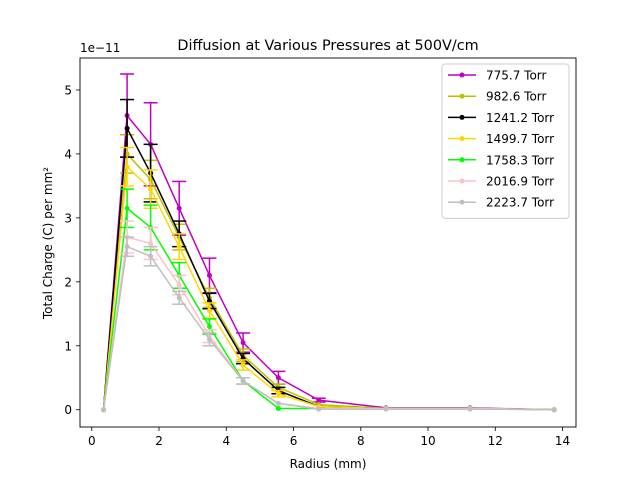 This screenshot has height=480, width=640. I want to click on legend-label: 2223.7 Torr, so click(520, 203).